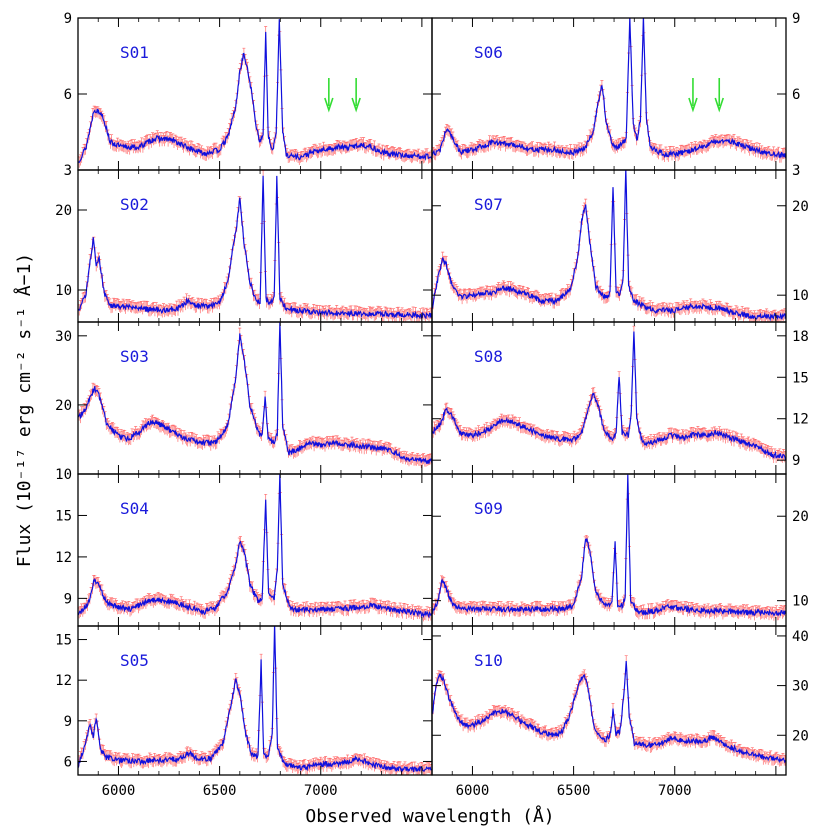 Image resolution: width=830 pixels, height=830 pixels. Describe the element at coordinates (134, 52) in the screenshot. I see `panel-label: S01` at that location.